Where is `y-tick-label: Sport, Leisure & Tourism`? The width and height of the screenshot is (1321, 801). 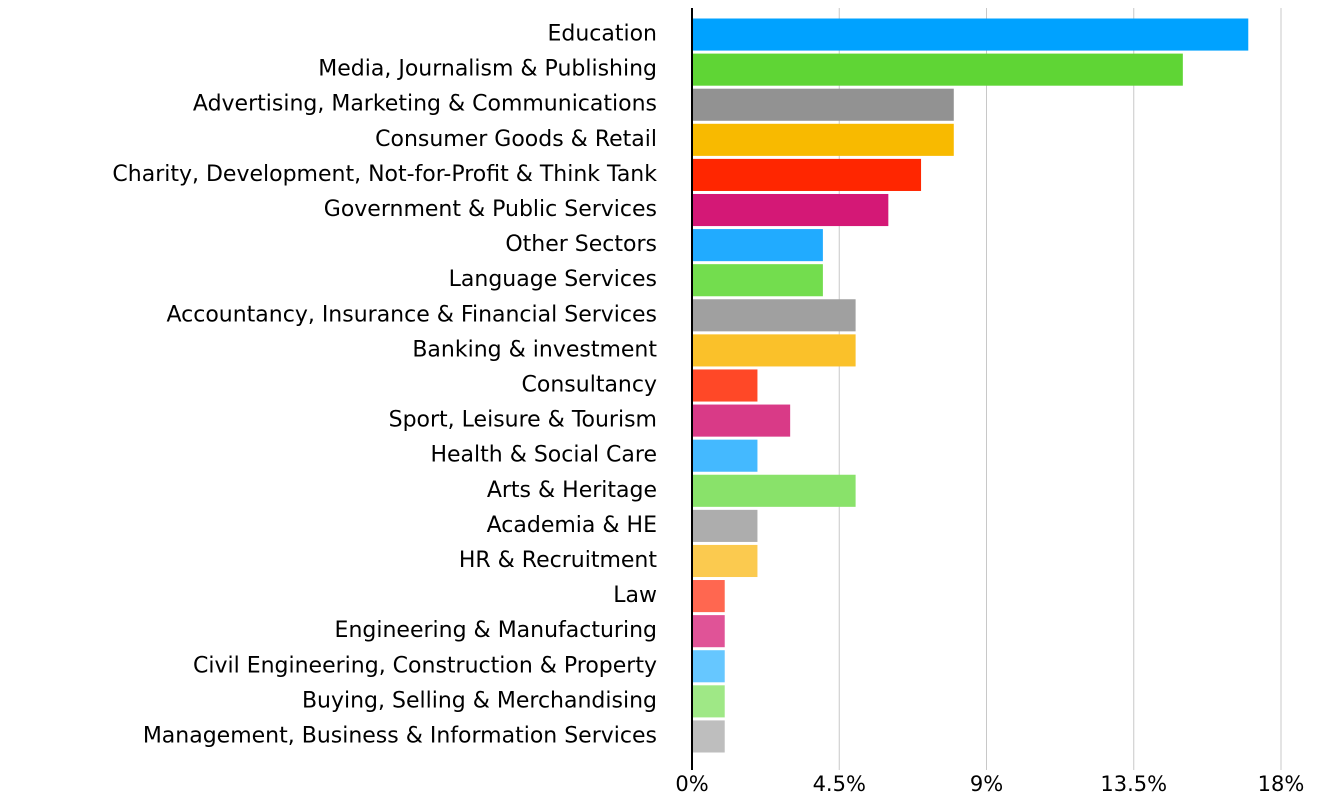
y-tick-label: Sport, Leisure & Tourism is located at coordinates (523, 420).